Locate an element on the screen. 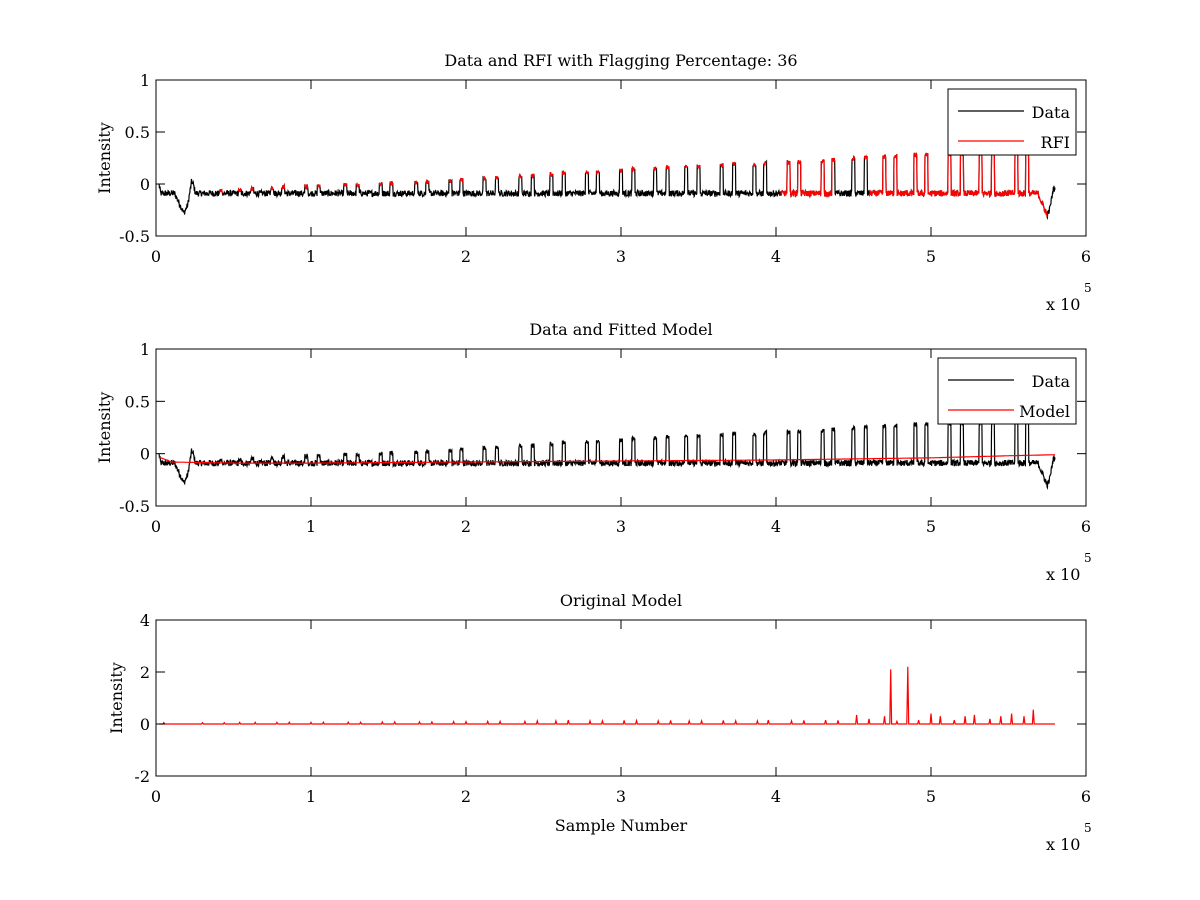 This screenshot has width=1200, height=900. chart-title: Original Model is located at coordinates (621, 600).